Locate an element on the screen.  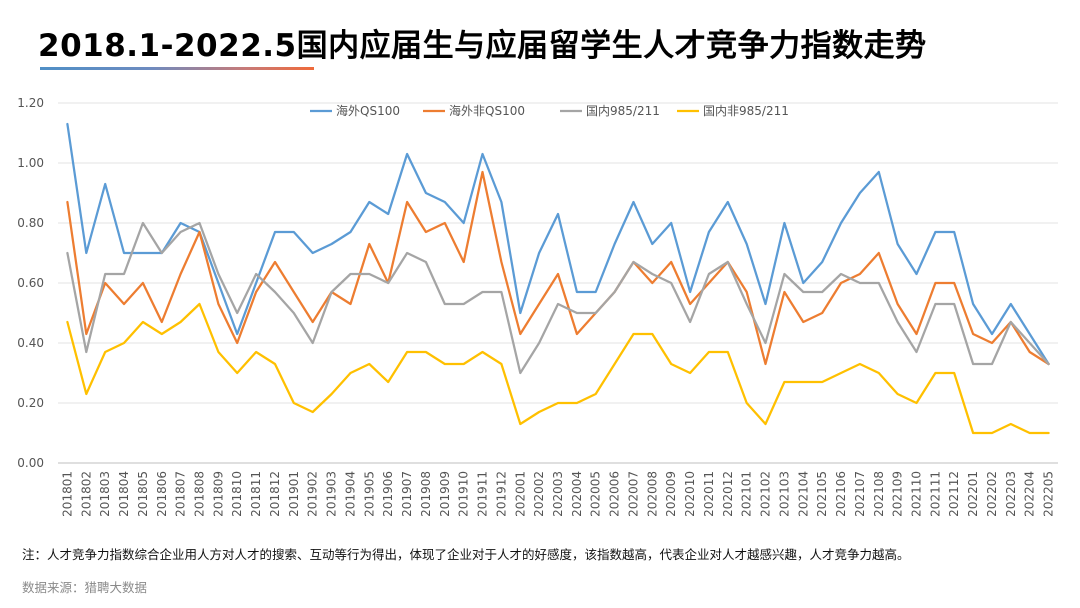
x-tick-label: 202204 is located at coordinates (1030, 494).